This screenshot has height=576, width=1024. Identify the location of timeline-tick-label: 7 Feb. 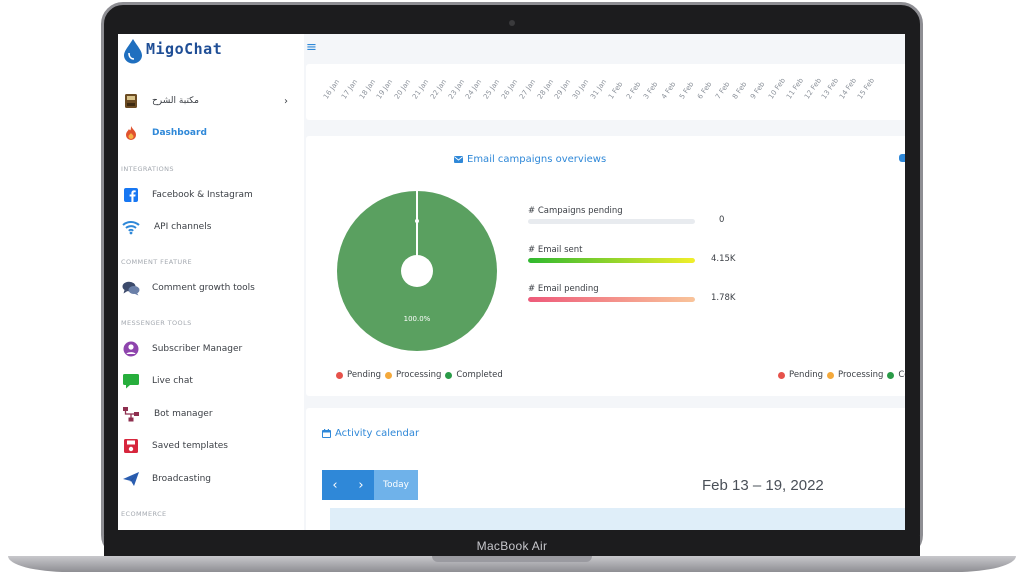
(722, 90).